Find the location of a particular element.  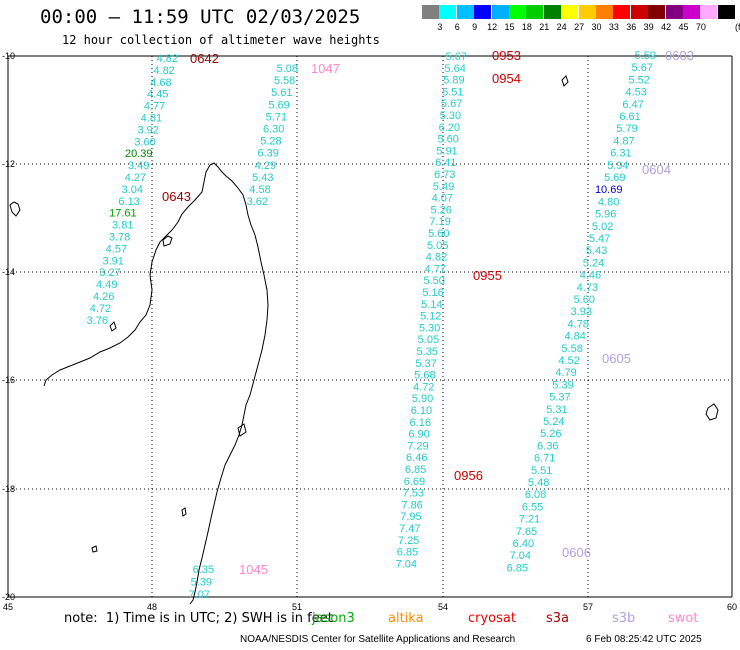

wave-height-value: 5.90 is located at coordinates (422, 399).